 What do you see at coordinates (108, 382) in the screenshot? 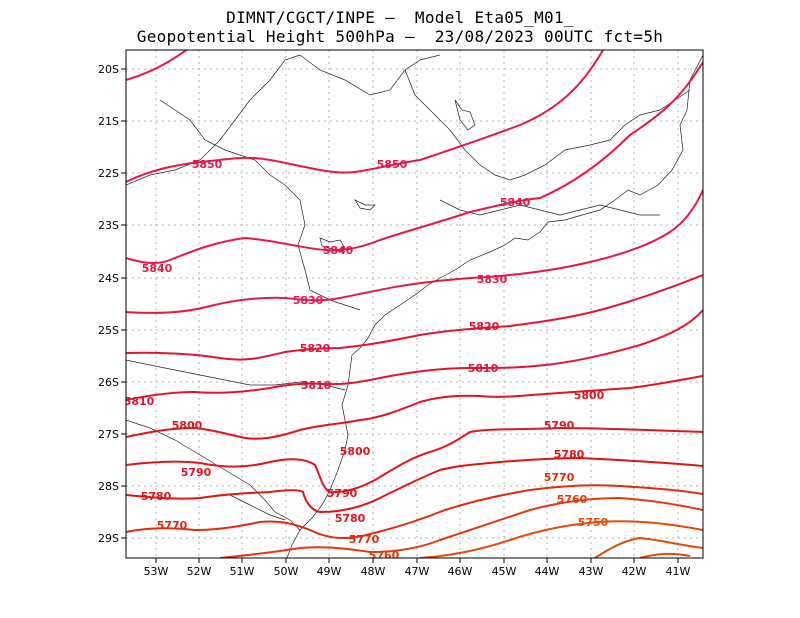
I see `y-tick-label: 26S` at bounding box center [108, 382].